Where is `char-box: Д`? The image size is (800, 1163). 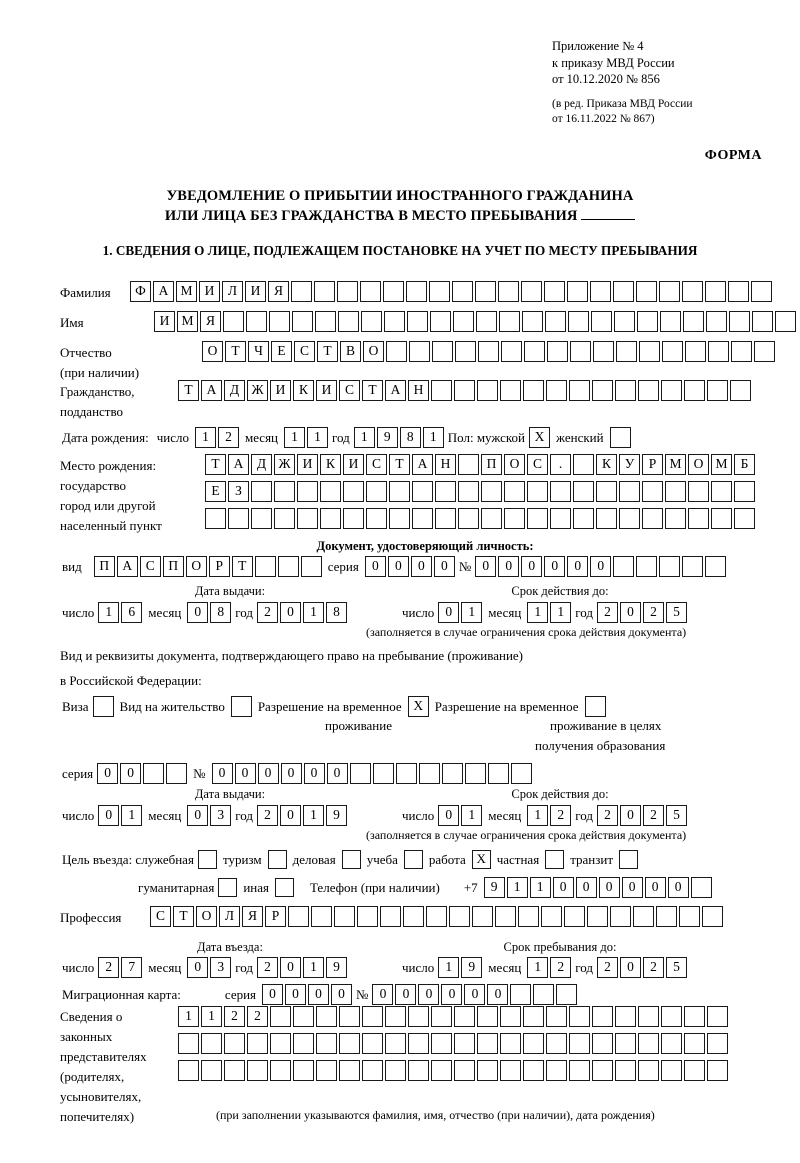 char-box: Д is located at coordinates (234, 390).